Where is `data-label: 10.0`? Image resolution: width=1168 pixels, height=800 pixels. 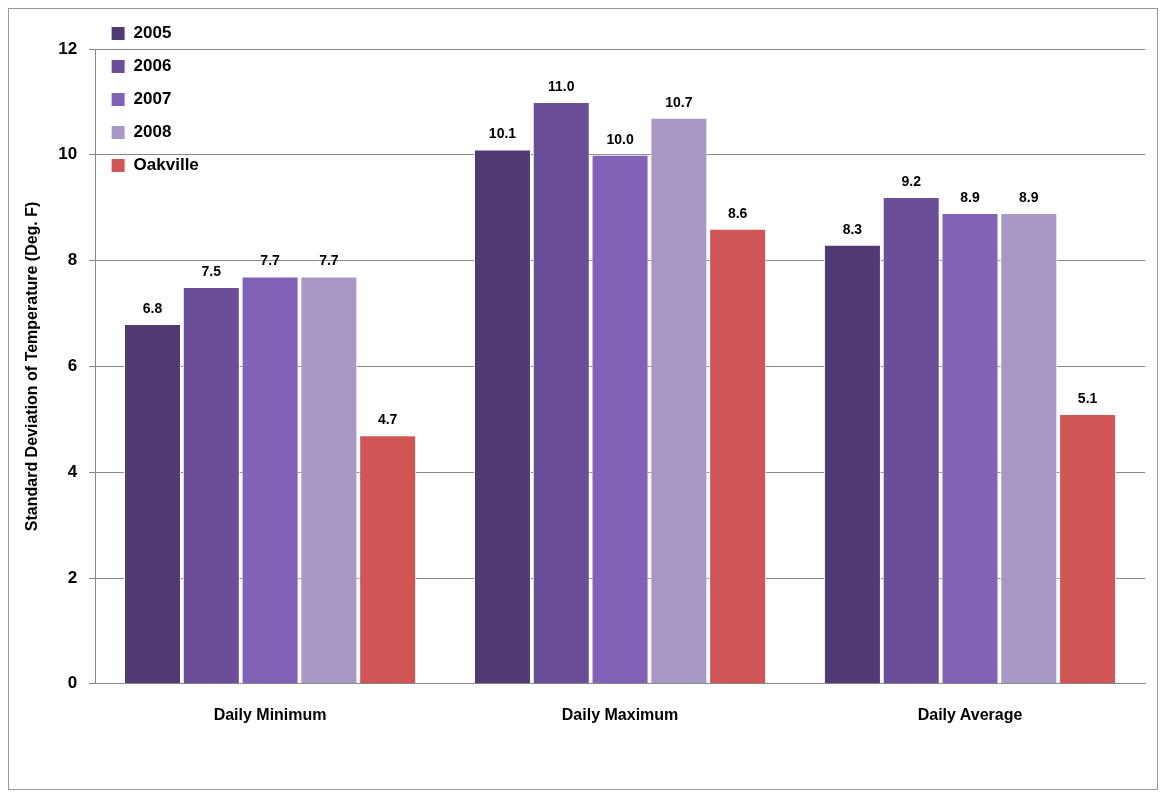 data-label: 10.0 is located at coordinates (620, 138).